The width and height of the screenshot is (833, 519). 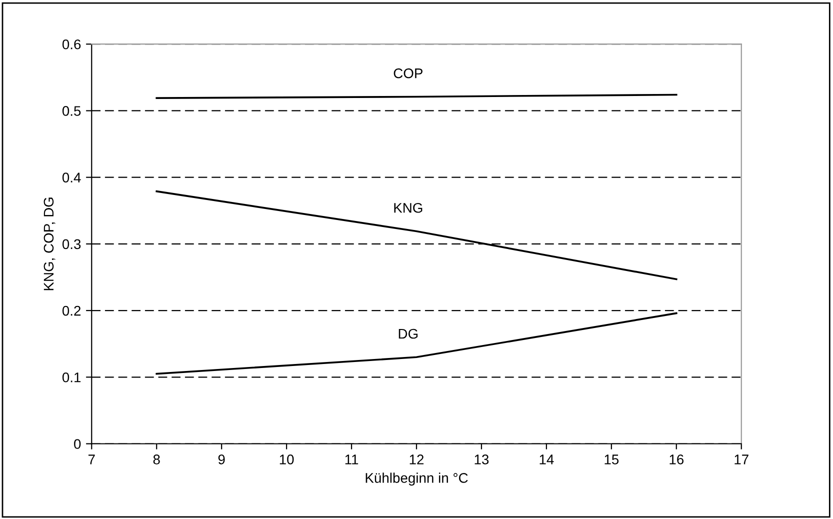 I want to click on x-tick-label: 14, so click(x=547, y=459).